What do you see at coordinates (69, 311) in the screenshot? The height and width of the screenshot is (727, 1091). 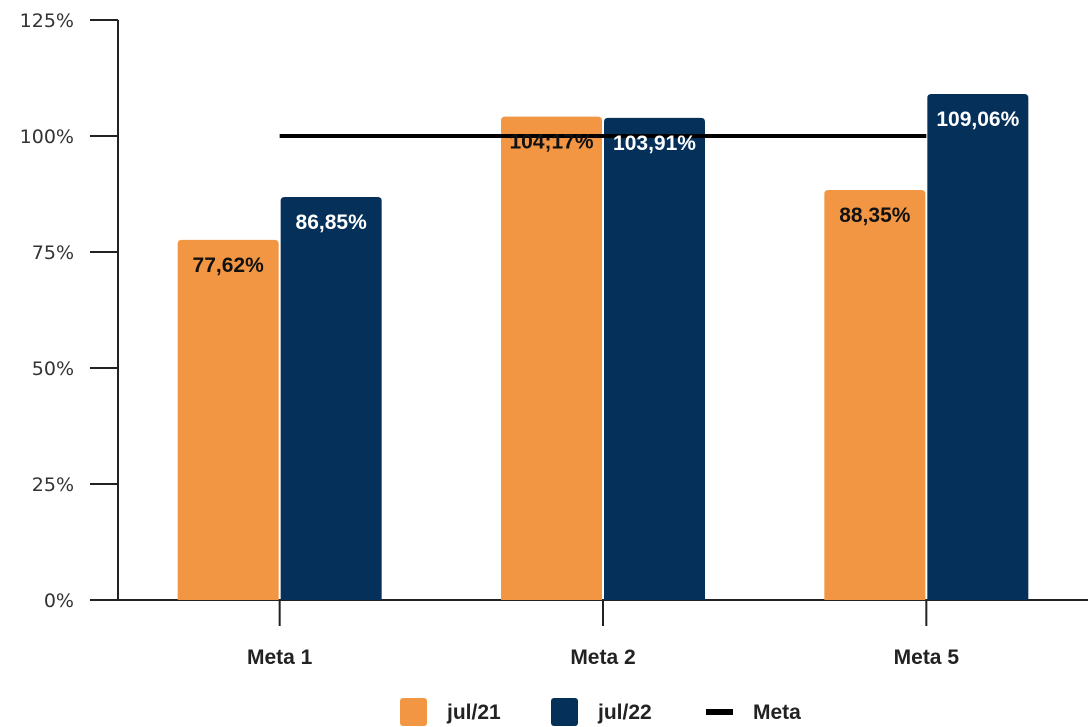 I see `y-axis: 0% 25% 50% 75% 100% 125%` at bounding box center [69, 311].